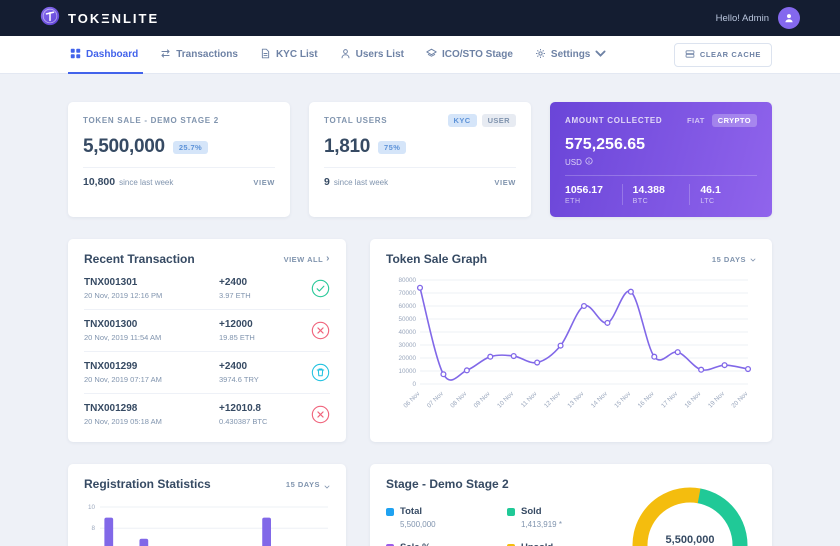 The height and width of the screenshot is (546, 840). Describe the element at coordinates (108, 55) in the screenshot. I see `nav-item-dashboard: Dashboard` at that location.